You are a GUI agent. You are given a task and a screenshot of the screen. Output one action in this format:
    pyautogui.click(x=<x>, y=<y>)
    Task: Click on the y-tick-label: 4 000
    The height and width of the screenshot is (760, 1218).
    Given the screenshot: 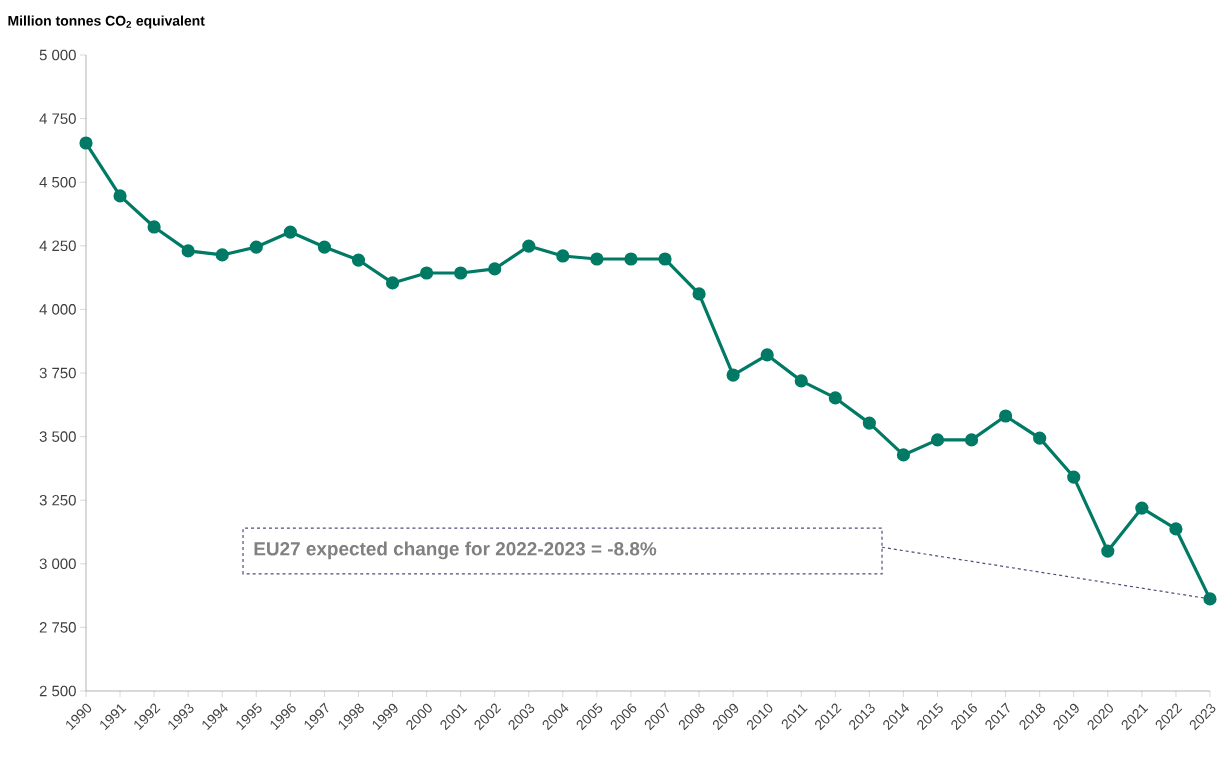 What is the action you would take?
    pyautogui.click(x=57, y=309)
    